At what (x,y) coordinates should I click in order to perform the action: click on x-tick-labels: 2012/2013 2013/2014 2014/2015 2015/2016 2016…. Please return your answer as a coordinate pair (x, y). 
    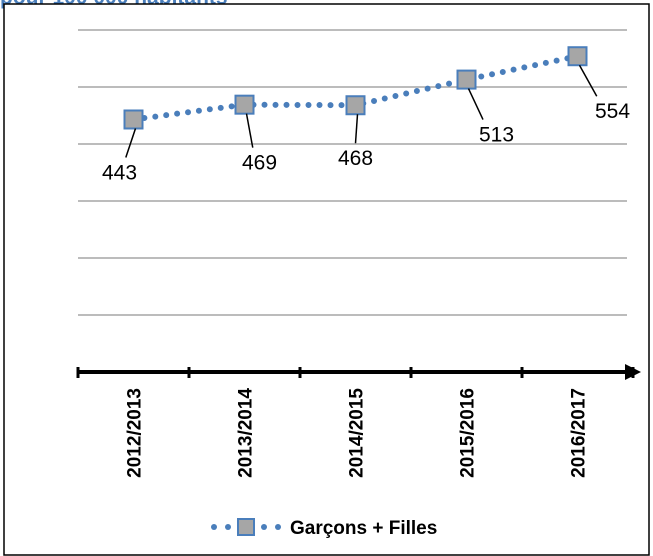
    Looking at the image, I should click on (357, 433).